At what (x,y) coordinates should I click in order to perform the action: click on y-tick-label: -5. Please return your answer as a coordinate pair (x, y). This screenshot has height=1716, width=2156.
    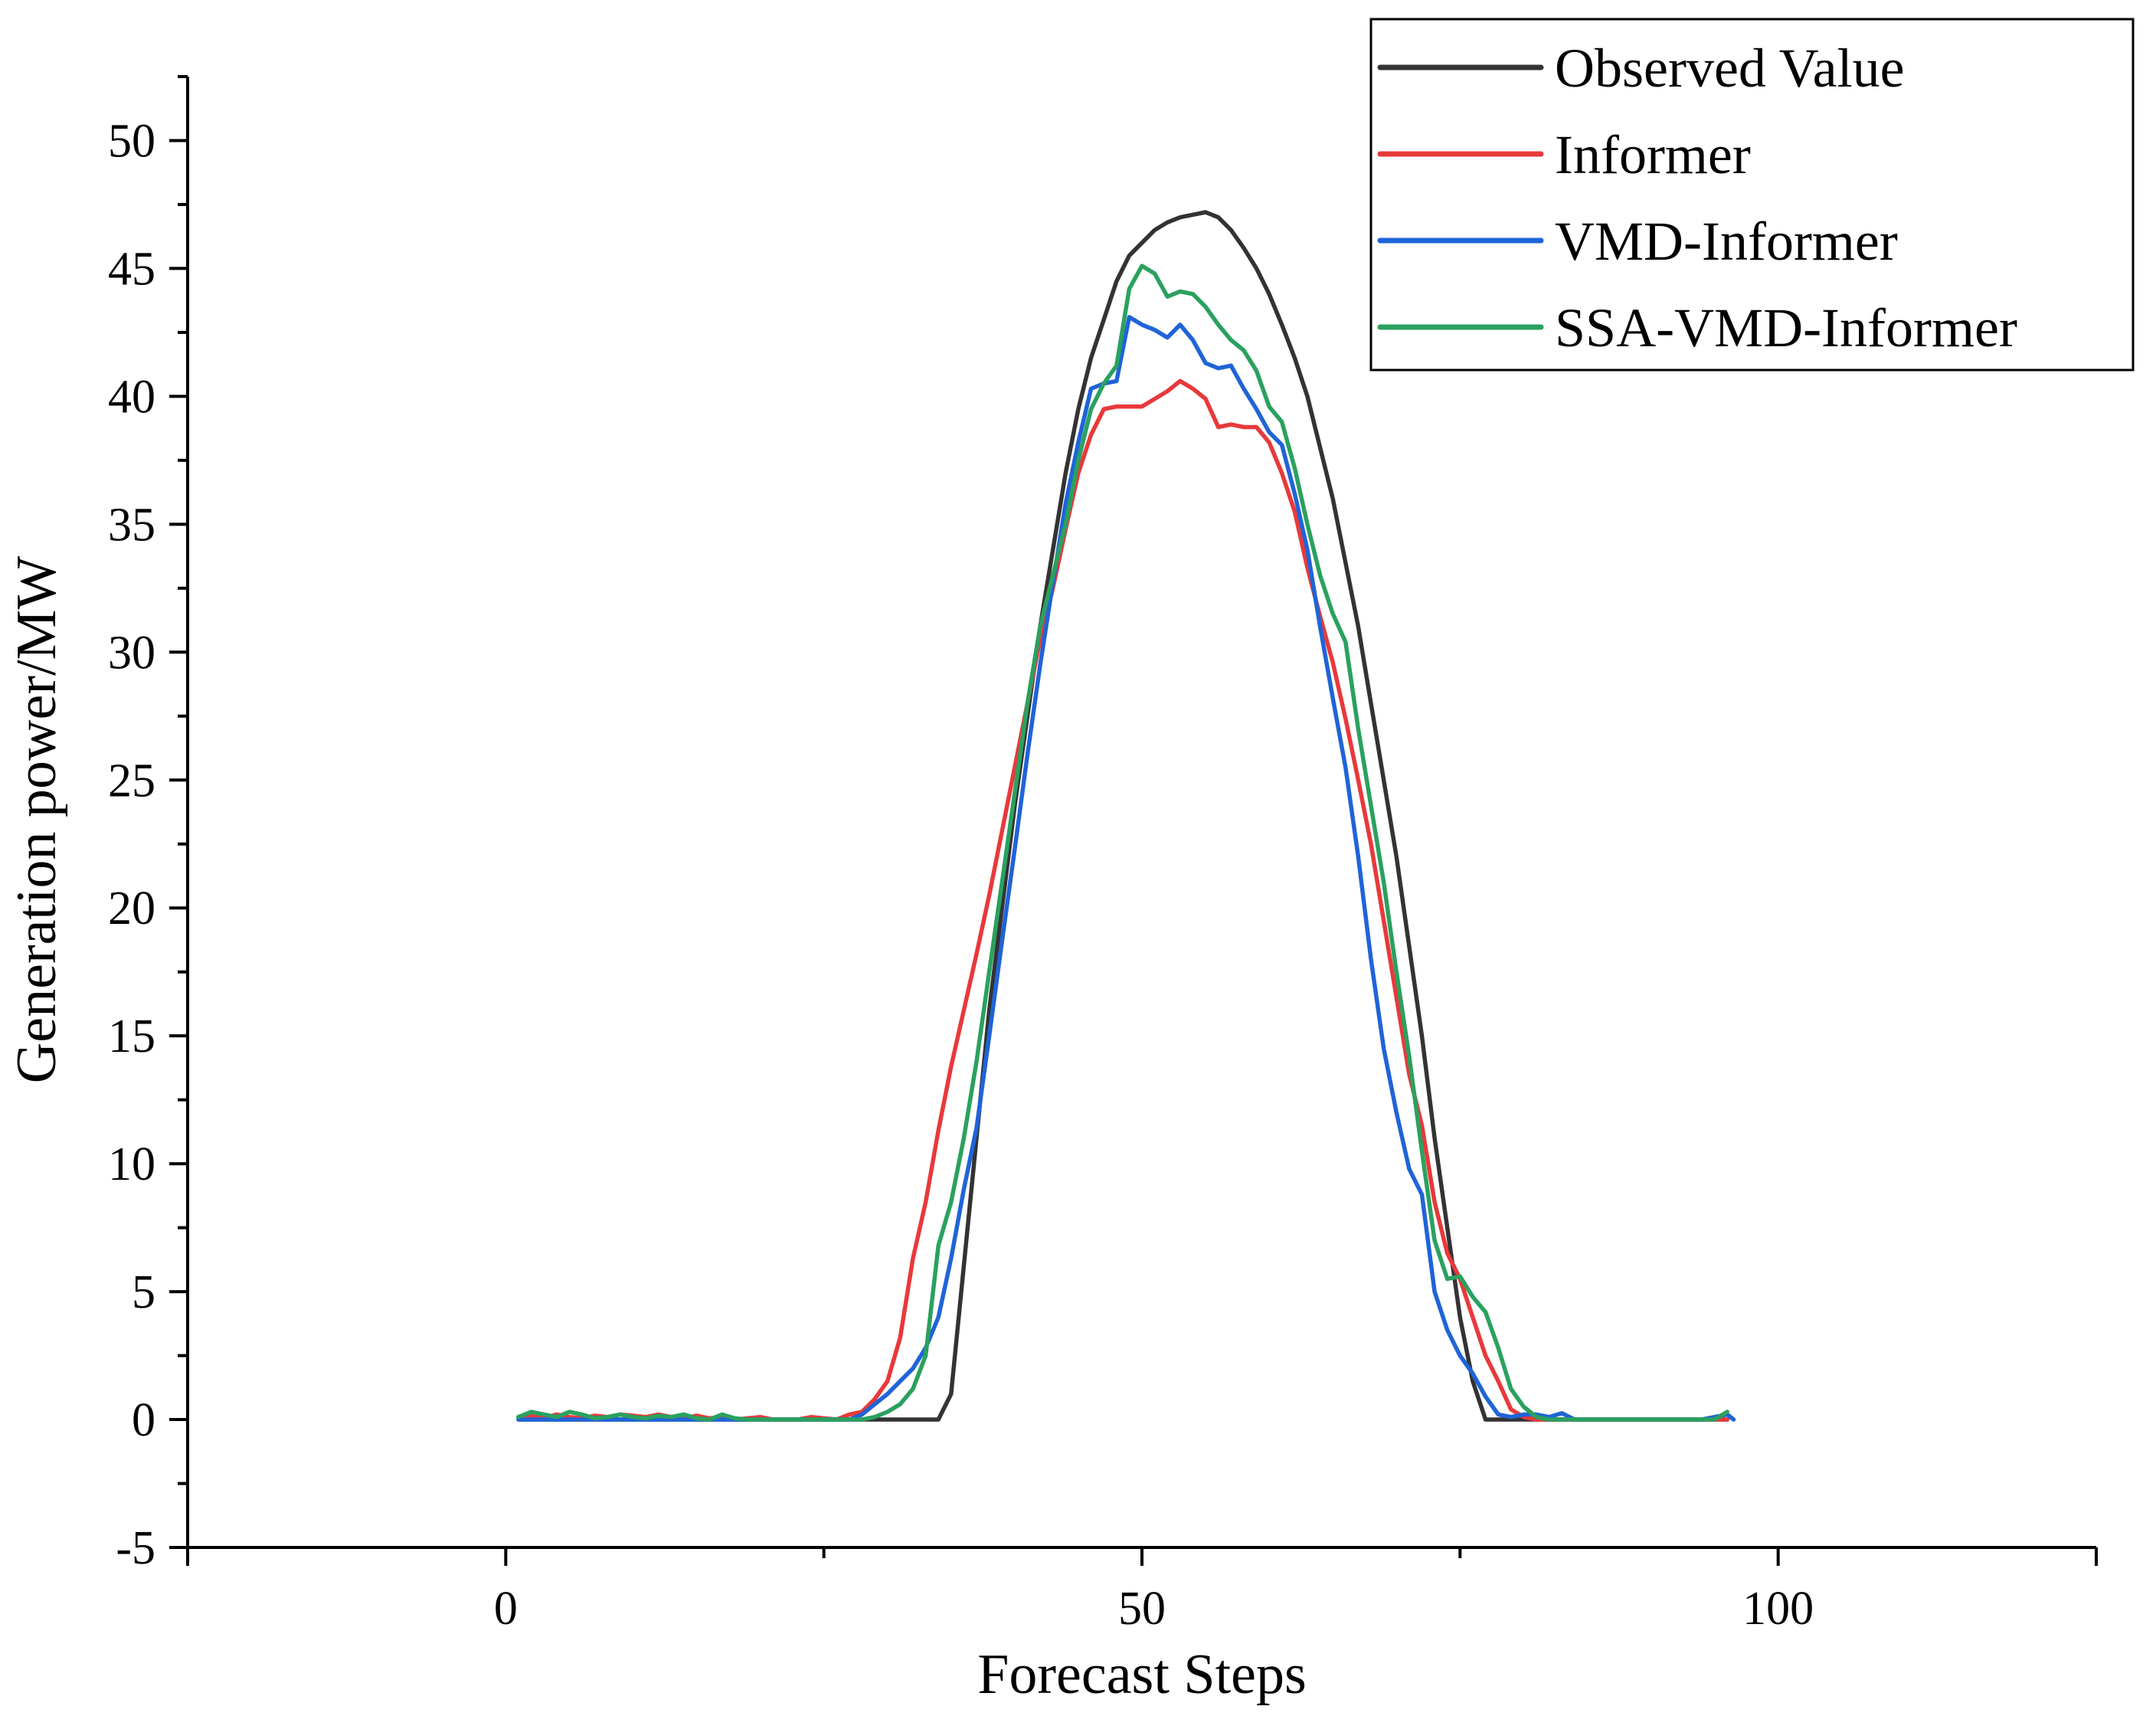
    Looking at the image, I should click on (136, 1548).